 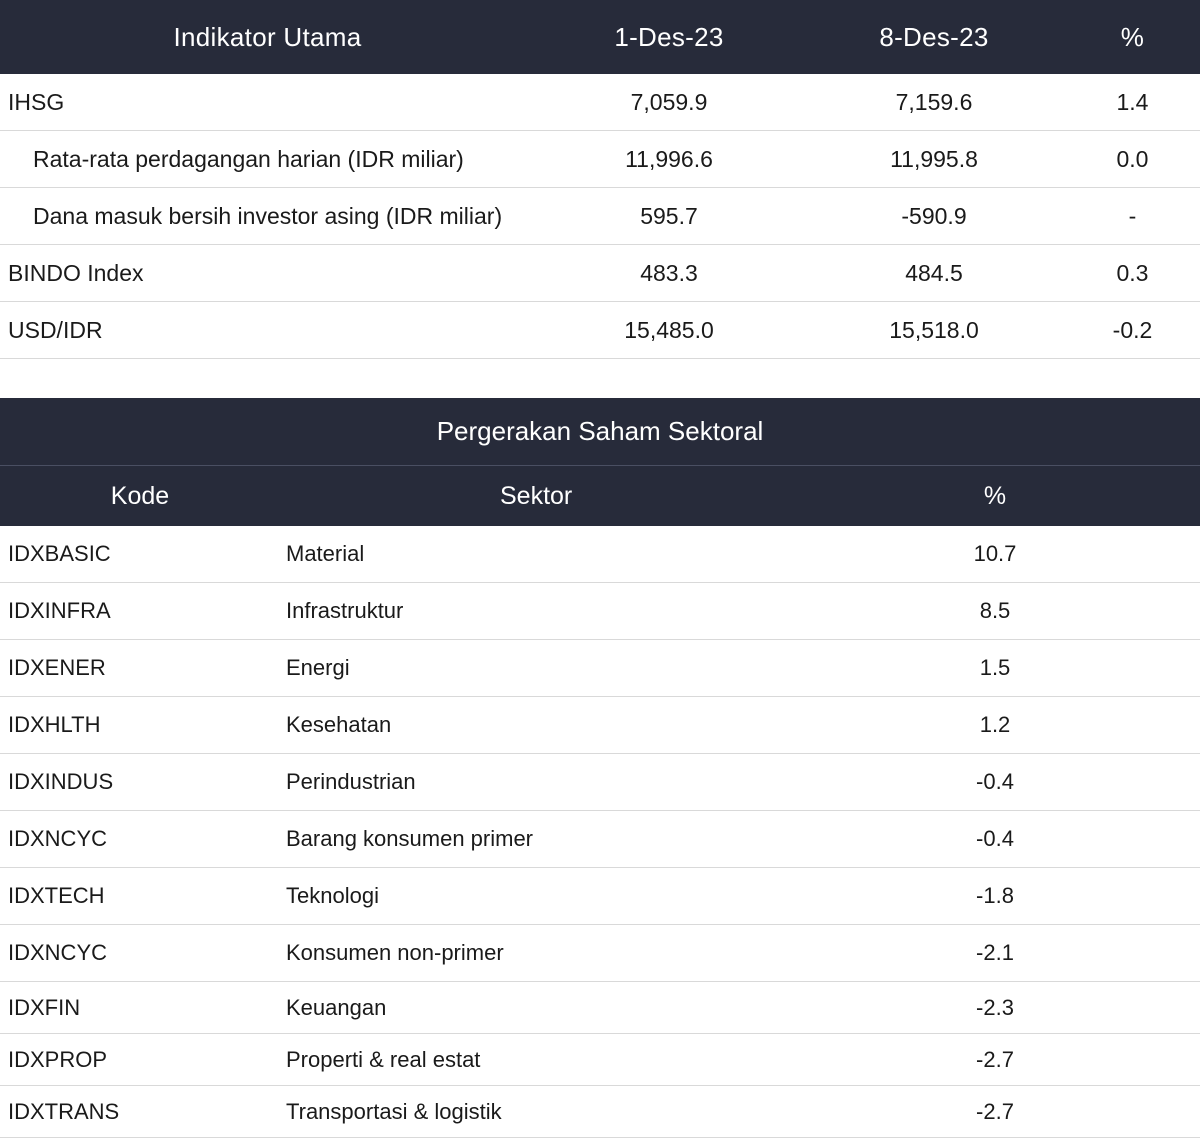 I want to click on indicator-name: BINDO Index, so click(x=76, y=272).